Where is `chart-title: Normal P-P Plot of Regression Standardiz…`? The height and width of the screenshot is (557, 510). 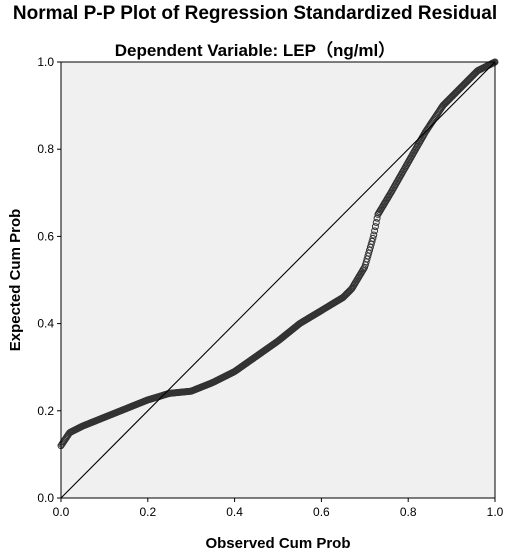 chart-title: Normal P-P Plot of Regression Standardiz… is located at coordinates (255, 13).